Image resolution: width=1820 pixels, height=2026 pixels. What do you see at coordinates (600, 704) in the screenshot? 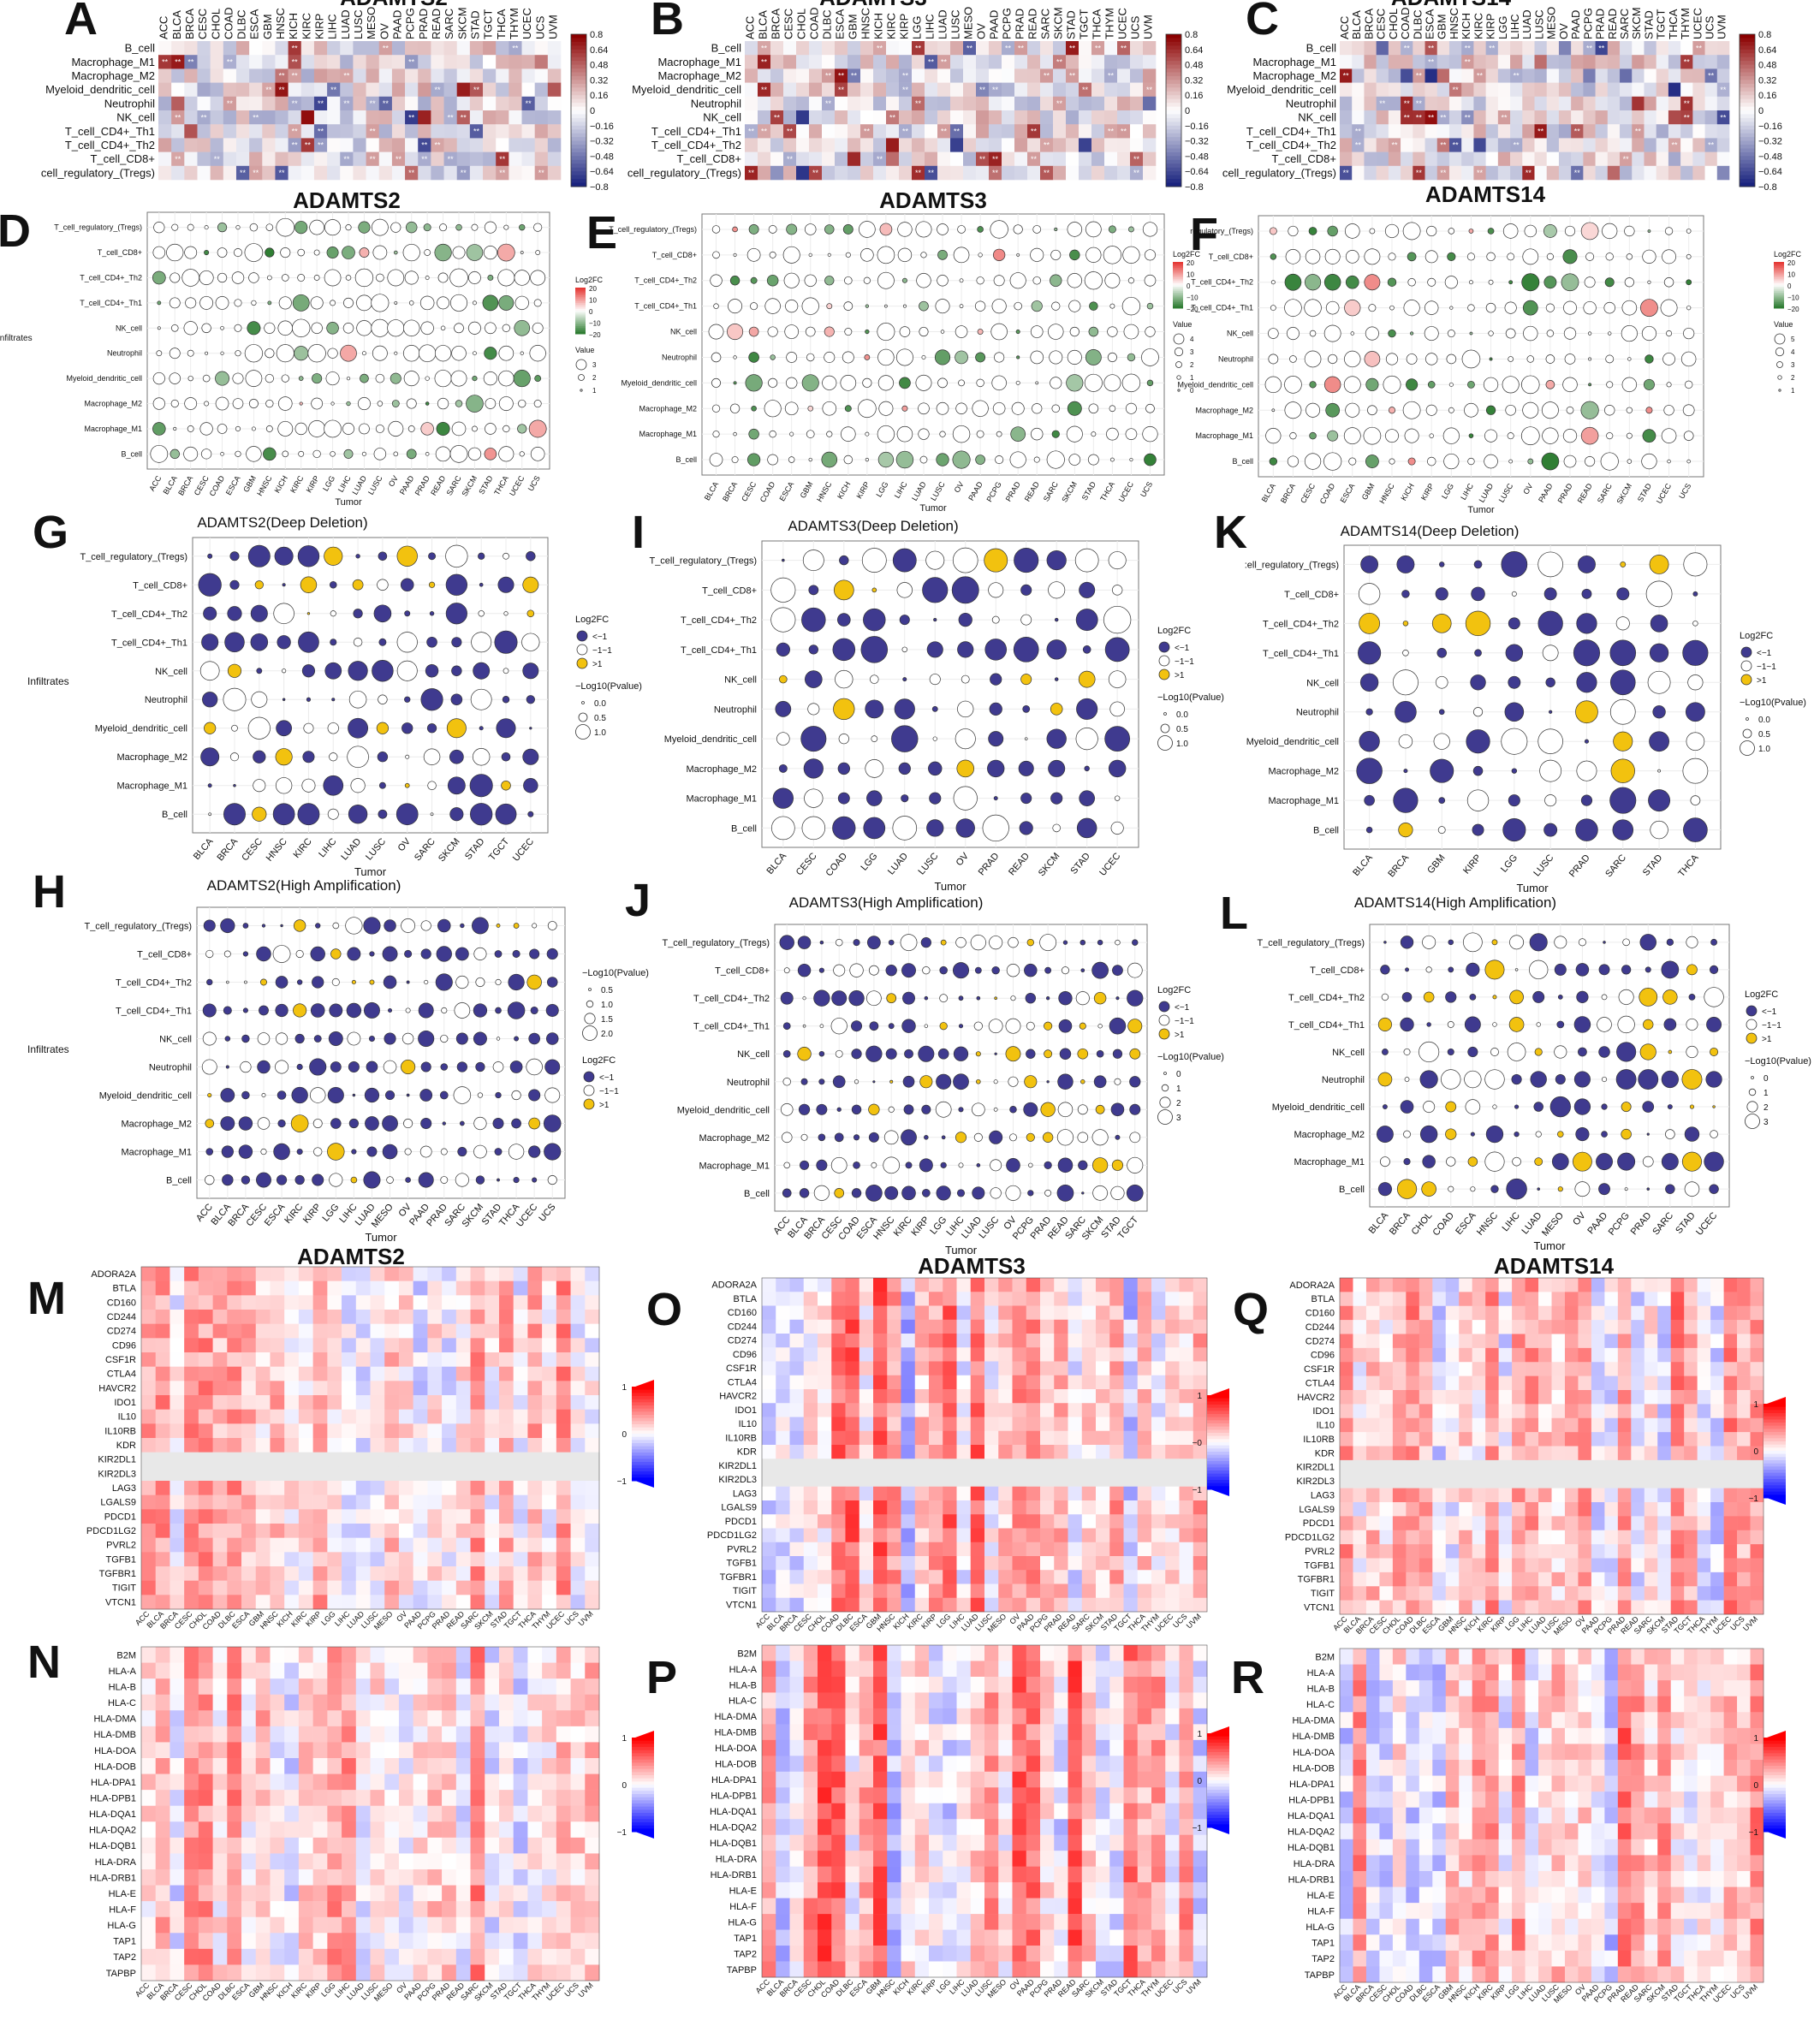
I see `legend-tick: 0.0` at bounding box center [600, 704].